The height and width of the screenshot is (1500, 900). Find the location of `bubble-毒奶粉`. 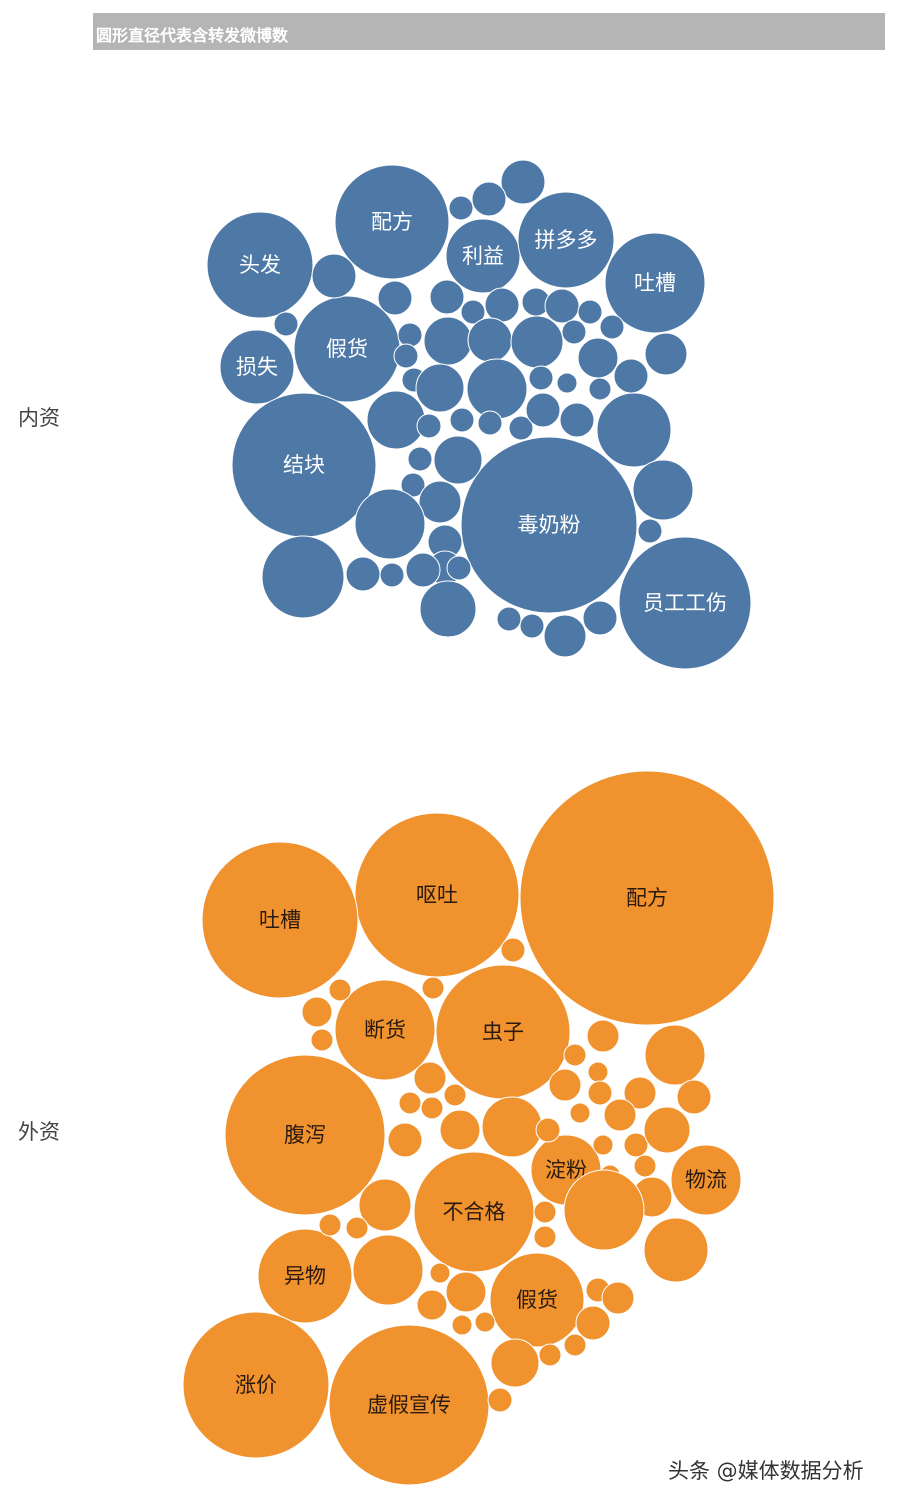

bubble-毒奶粉 is located at coordinates (549, 525).